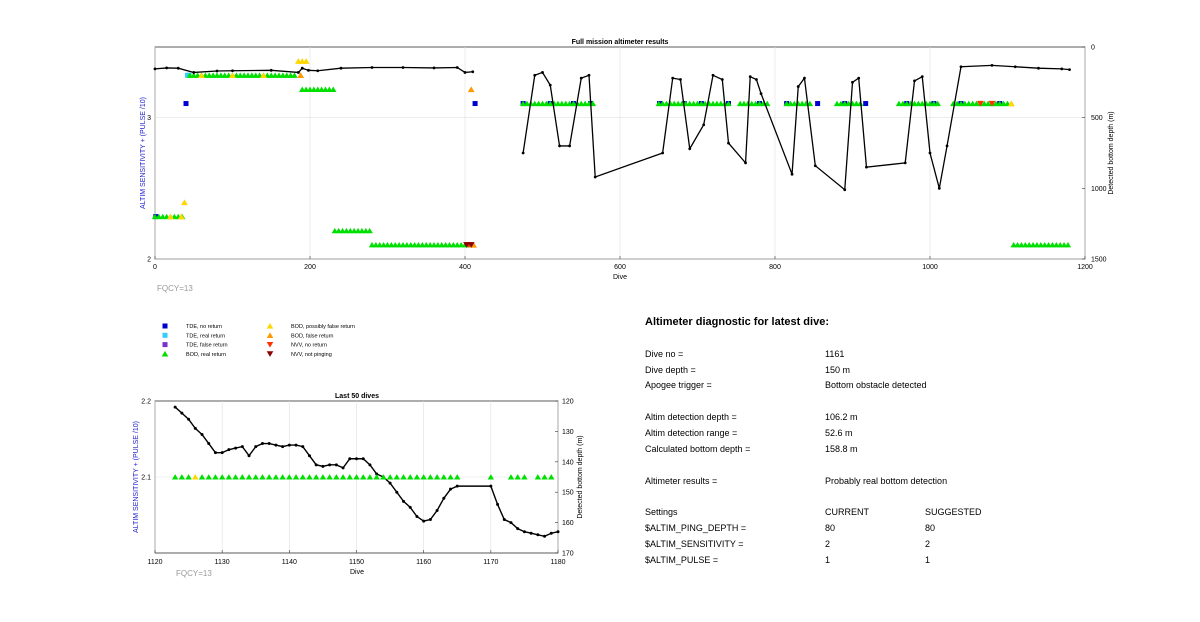  What do you see at coordinates (313, 70) in the screenshot?
I see `depth-line-early` at bounding box center [313, 70].